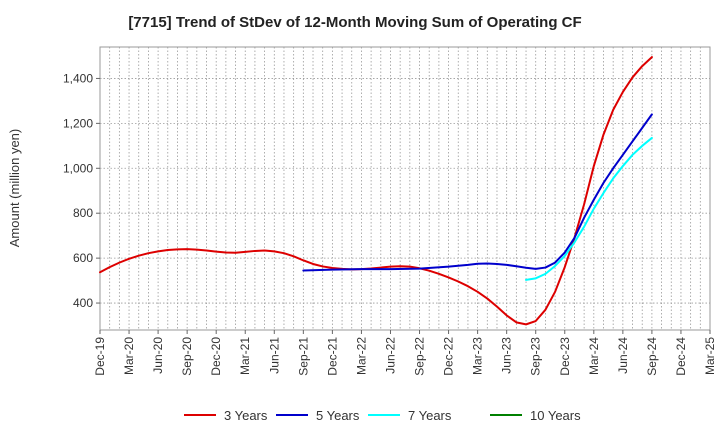 This screenshot has height=440, width=720. What do you see at coordinates (681, 356) in the screenshot?
I see `x-tick-label: Dec-24` at bounding box center [681, 356].